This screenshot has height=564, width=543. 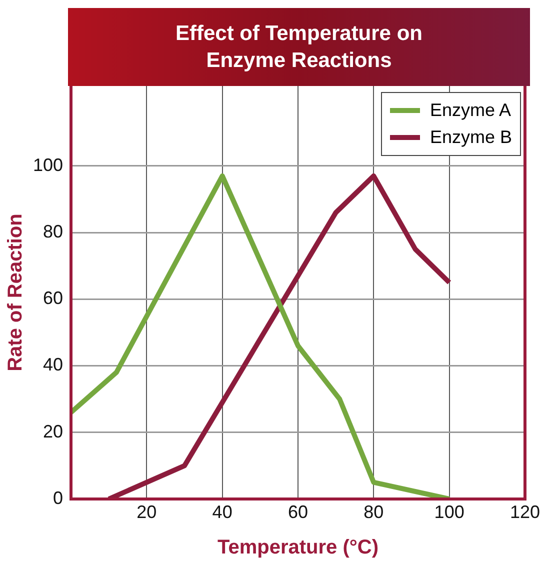 What do you see at coordinates (47, 164) in the screenshot?
I see `y-tick-label: 100` at bounding box center [47, 164].